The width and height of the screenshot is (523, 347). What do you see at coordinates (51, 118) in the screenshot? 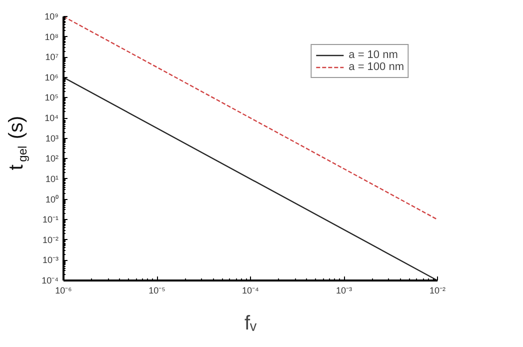
I see `y-tick-label: 10⁴` at bounding box center [51, 118].